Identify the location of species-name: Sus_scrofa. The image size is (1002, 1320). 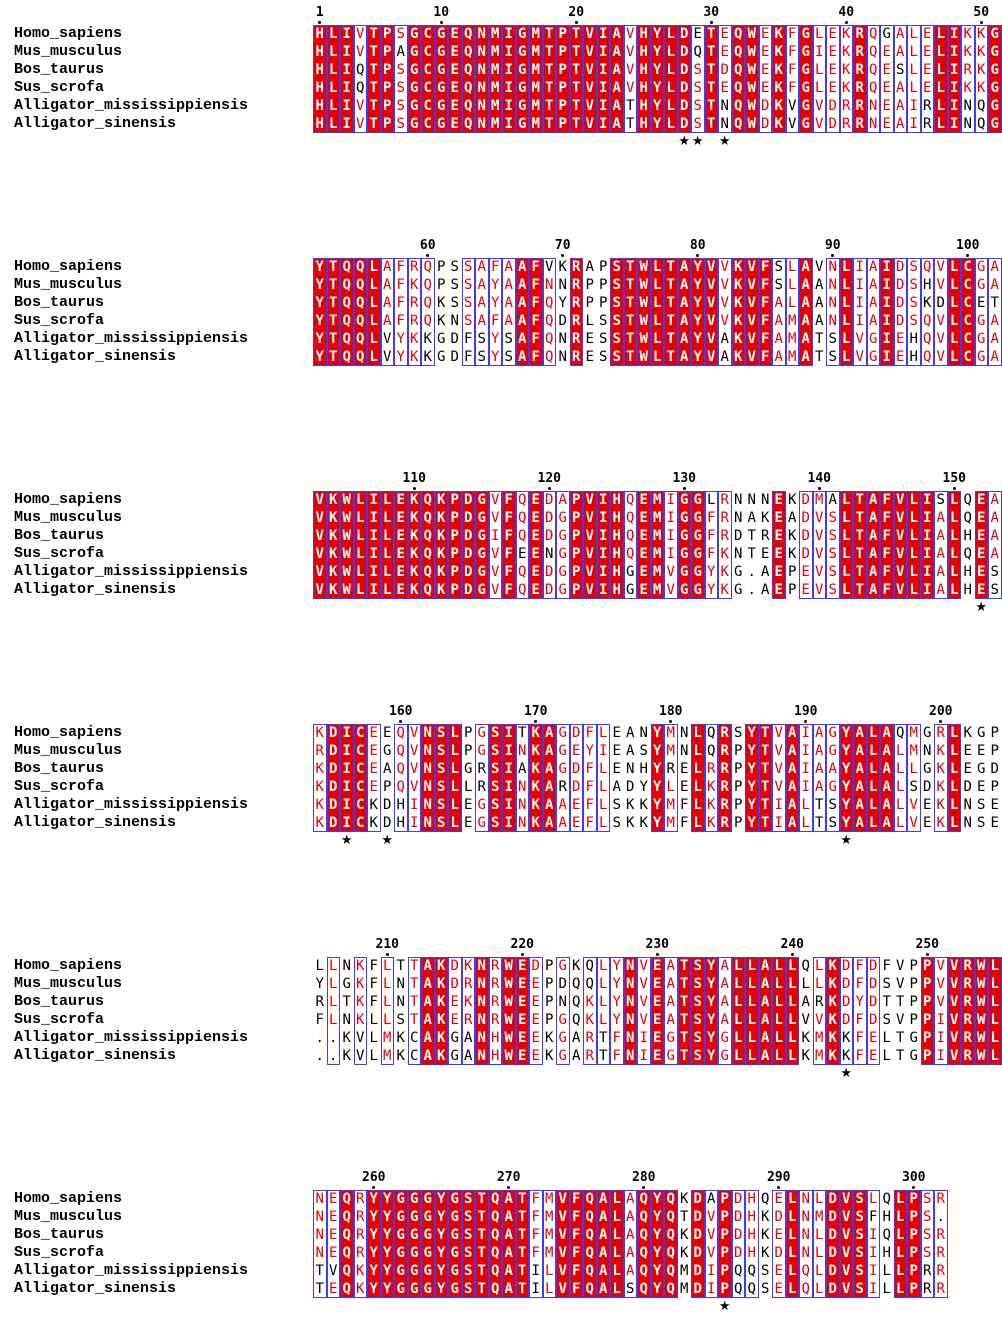
(59, 553).